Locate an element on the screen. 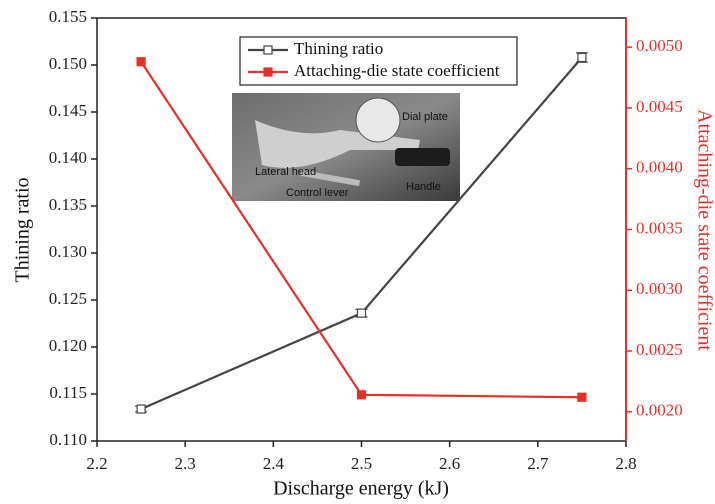 The image size is (715, 504). x-tick-label: 2.4 is located at coordinates (274, 463).